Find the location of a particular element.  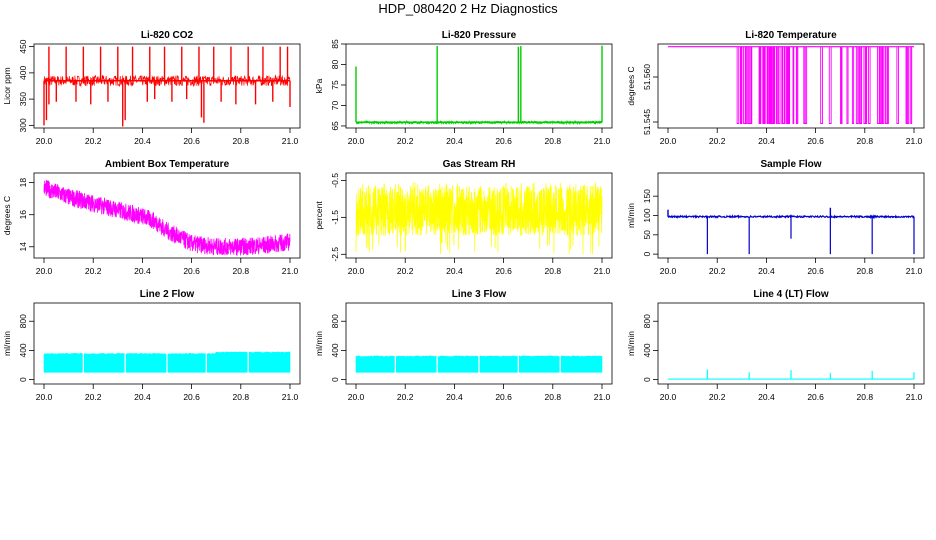

page-title: HDP_080420 2 Hz Diagnostics is located at coordinates (468, 8).